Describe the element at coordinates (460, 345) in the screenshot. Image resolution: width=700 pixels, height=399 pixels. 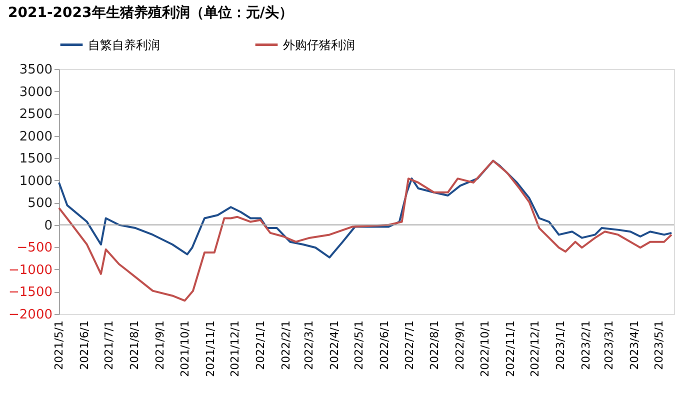
I see `x-tick-label: 2022/9/1` at that location.